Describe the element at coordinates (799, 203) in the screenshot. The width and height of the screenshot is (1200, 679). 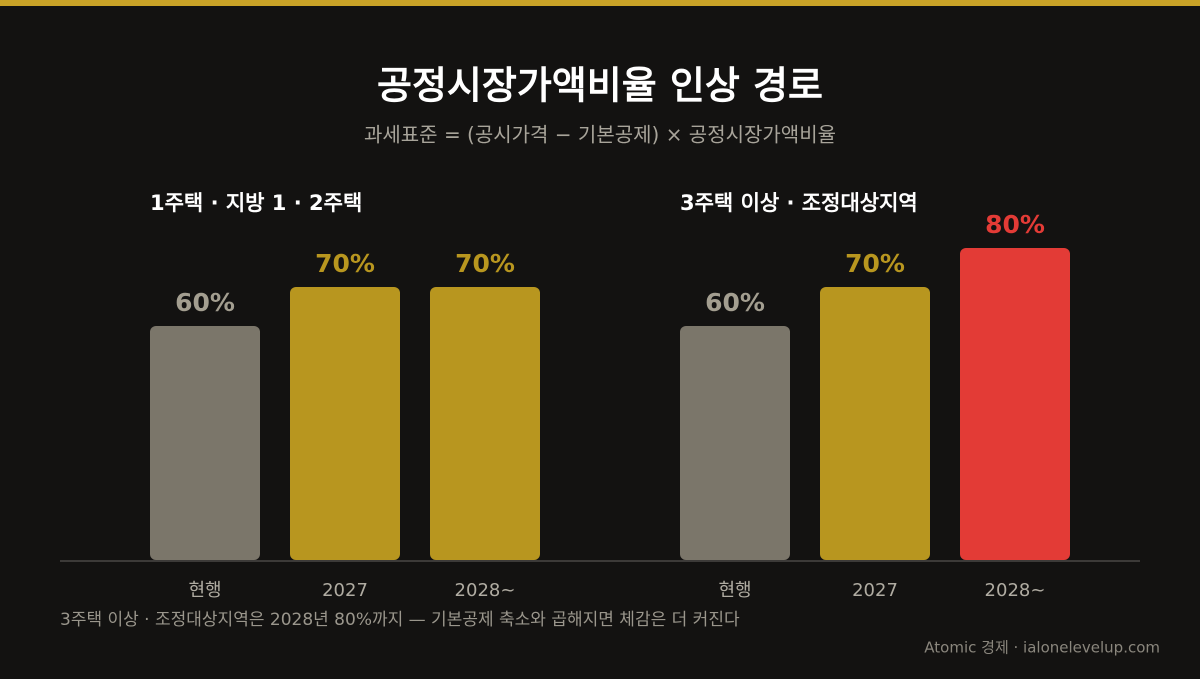
I see `panel-title: 3주택 이상 · 조정대상지역` at that location.